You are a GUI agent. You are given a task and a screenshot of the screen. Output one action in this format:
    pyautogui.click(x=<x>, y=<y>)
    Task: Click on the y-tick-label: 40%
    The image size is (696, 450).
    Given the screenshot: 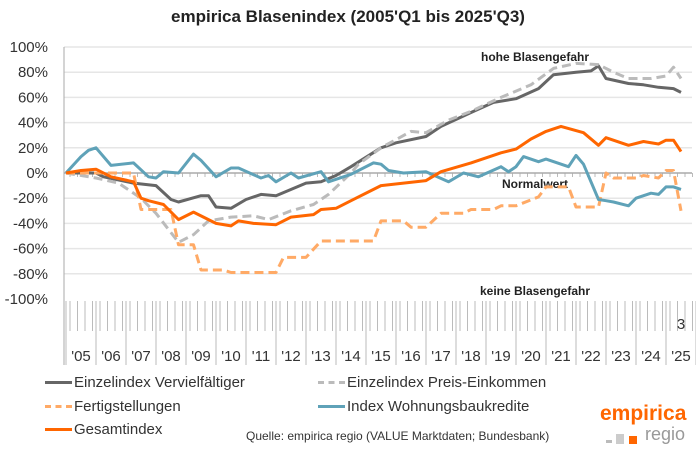 What is the action you would take?
    pyautogui.click(x=33, y=123)
    